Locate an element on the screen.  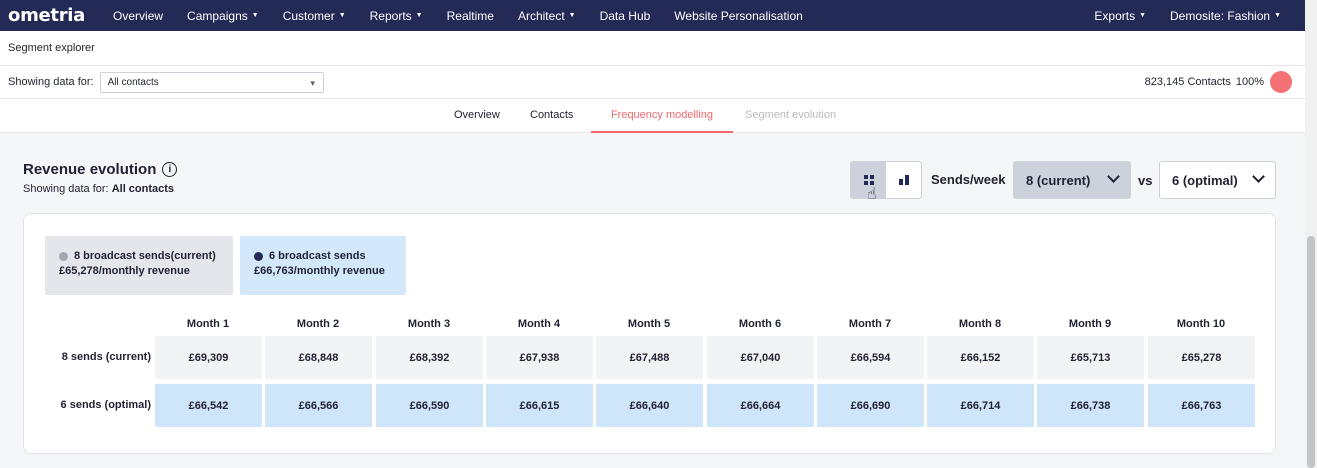
nav-label: Campaigns is located at coordinates (217, 15).